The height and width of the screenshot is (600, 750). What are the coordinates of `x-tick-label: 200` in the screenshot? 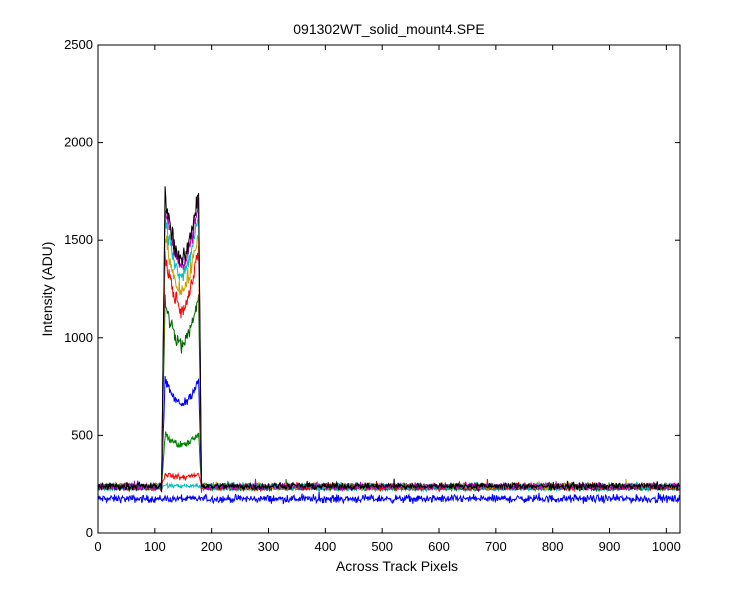 It's located at (212, 546).